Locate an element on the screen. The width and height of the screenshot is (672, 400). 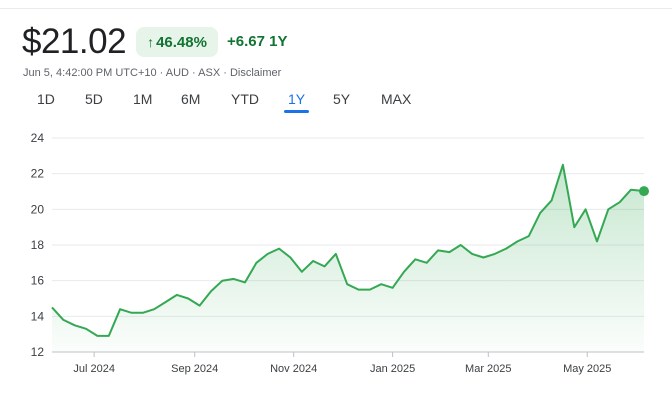
change-percent: 46.48% is located at coordinates (181, 42).